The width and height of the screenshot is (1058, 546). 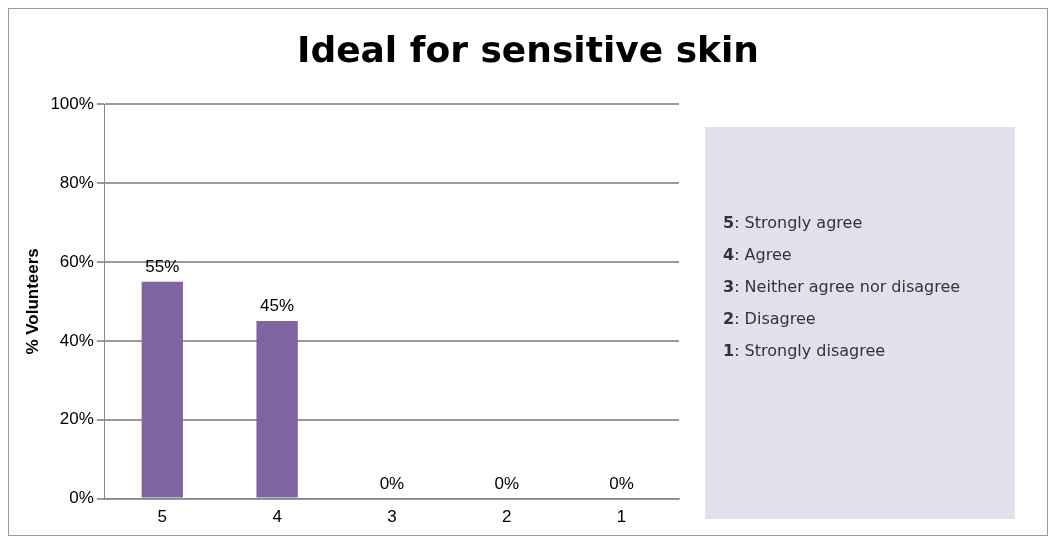 What do you see at coordinates (804, 350) in the screenshot?
I see `text: 1: Strongly disagree` at bounding box center [804, 350].